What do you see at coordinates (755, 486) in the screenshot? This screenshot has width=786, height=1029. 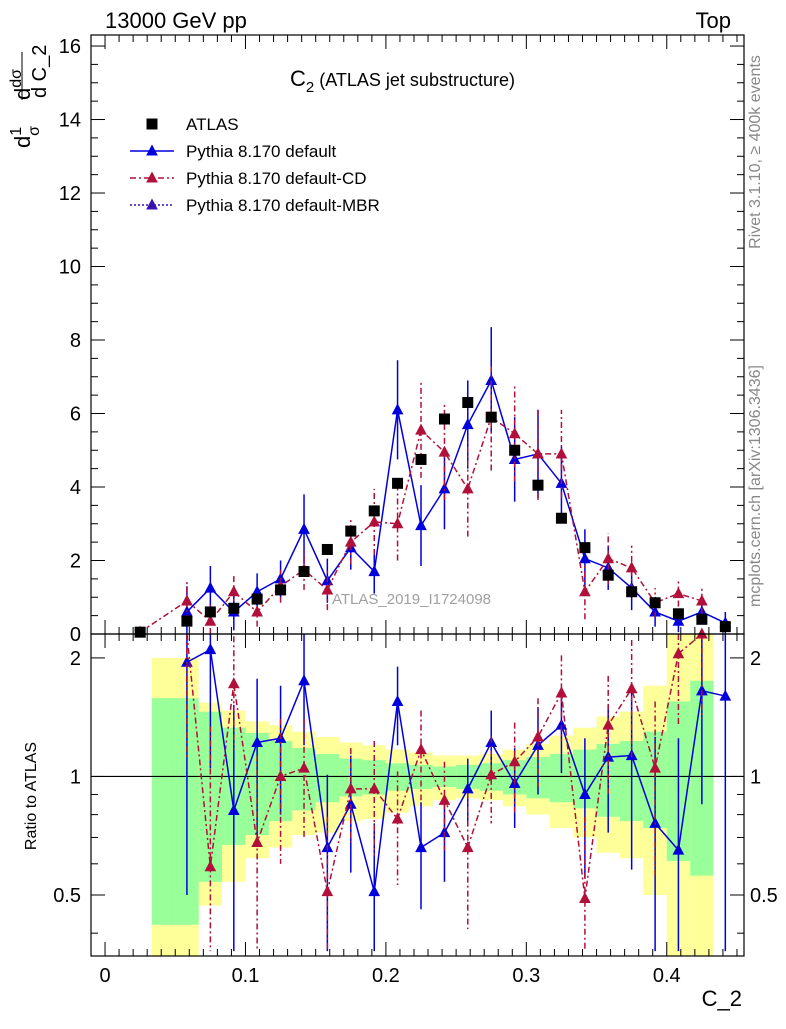 I see `mcplots-label: mcplots.cern.ch [arXiv:1306.3436]` at bounding box center [755, 486].